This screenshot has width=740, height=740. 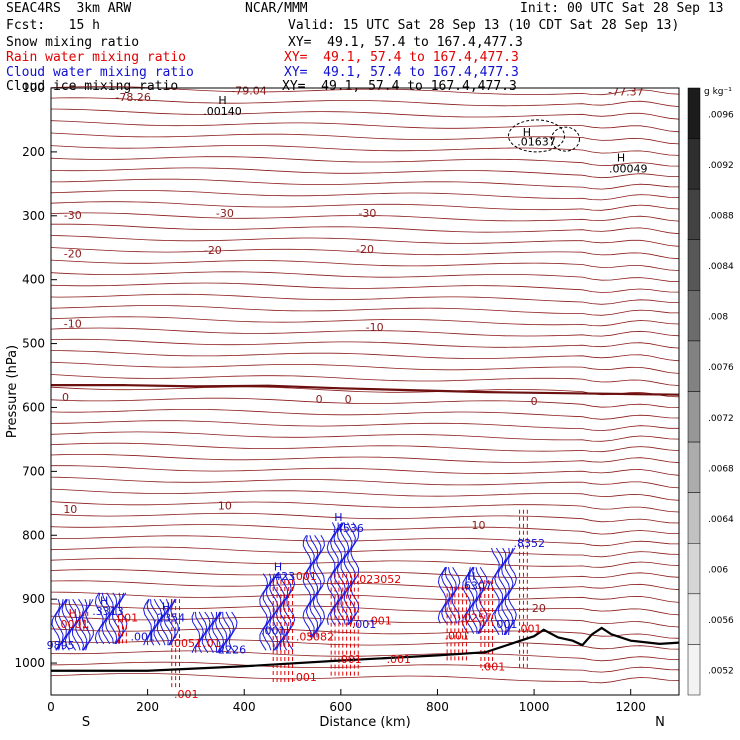 What do you see at coordinates (86, 722) in the screenshot?
I see `south-label: S` at bounding box center [86, 722].